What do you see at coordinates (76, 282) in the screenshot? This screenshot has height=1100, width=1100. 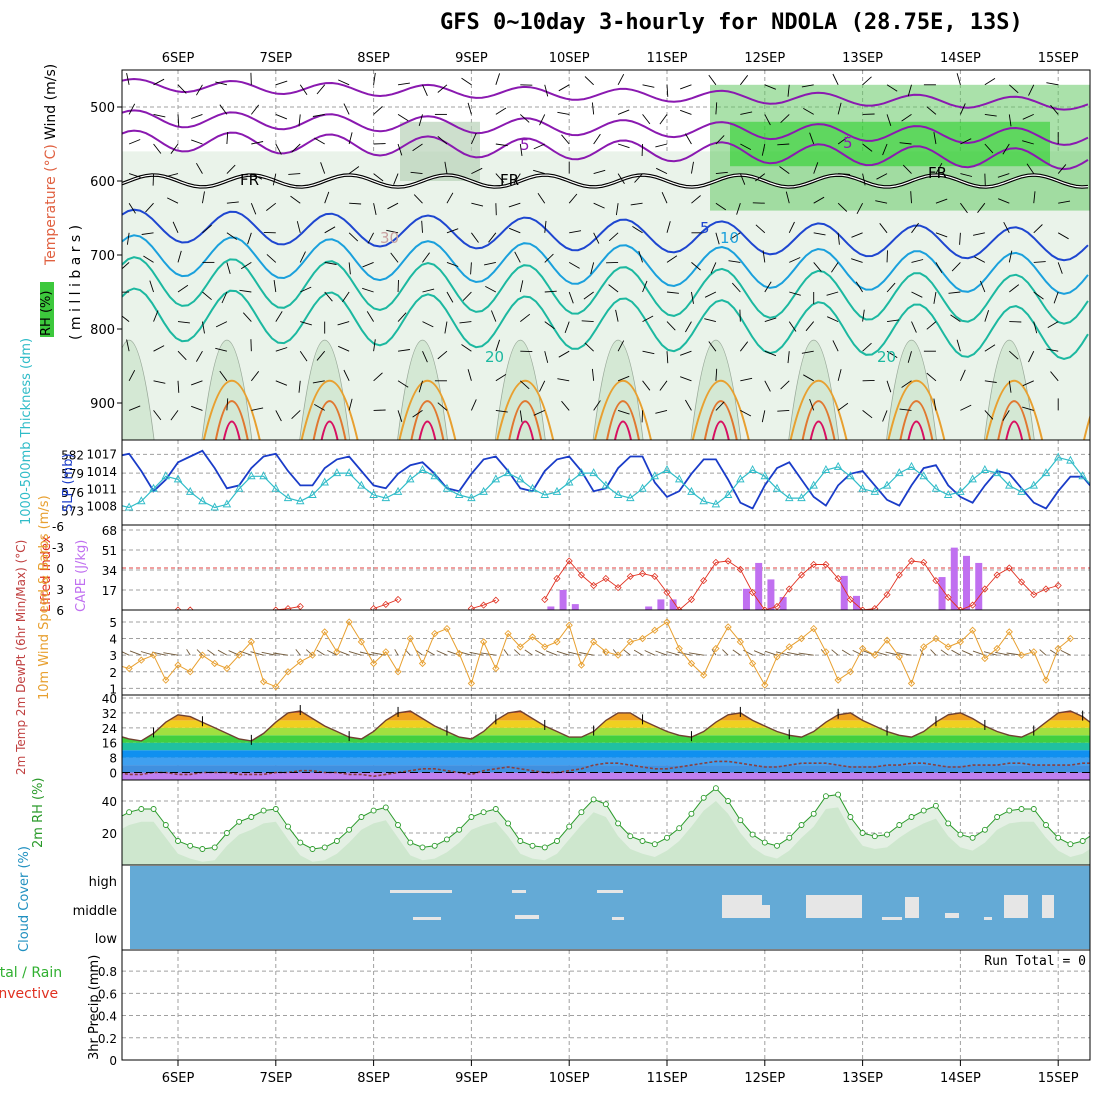 I see `ylabel-pressure: ( m i l l i b a r s )` at bounding box center [76, 282].